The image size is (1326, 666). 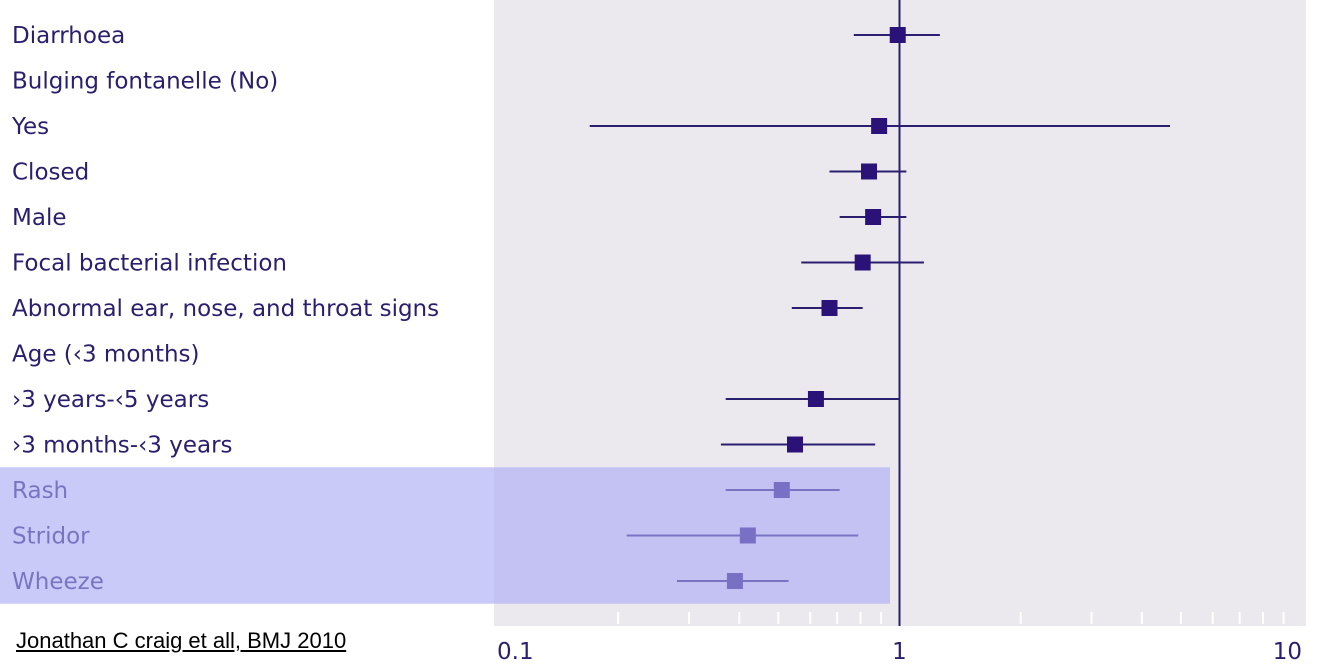 I want to click on row-label: Closed, so click(x=50, y=173).